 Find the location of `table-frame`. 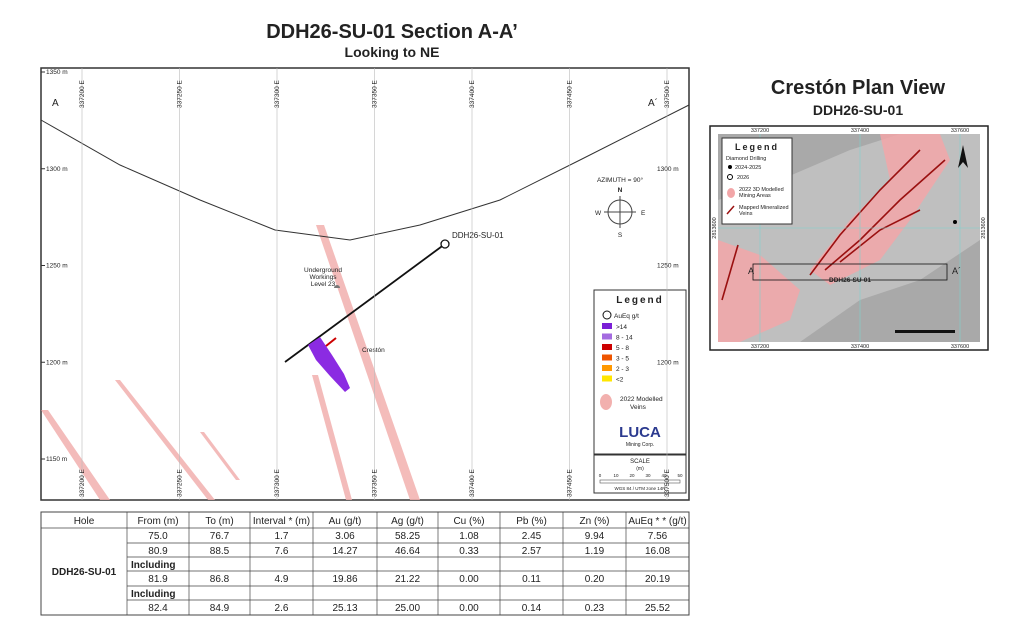

table-frame is located at coordinates (365, 563).